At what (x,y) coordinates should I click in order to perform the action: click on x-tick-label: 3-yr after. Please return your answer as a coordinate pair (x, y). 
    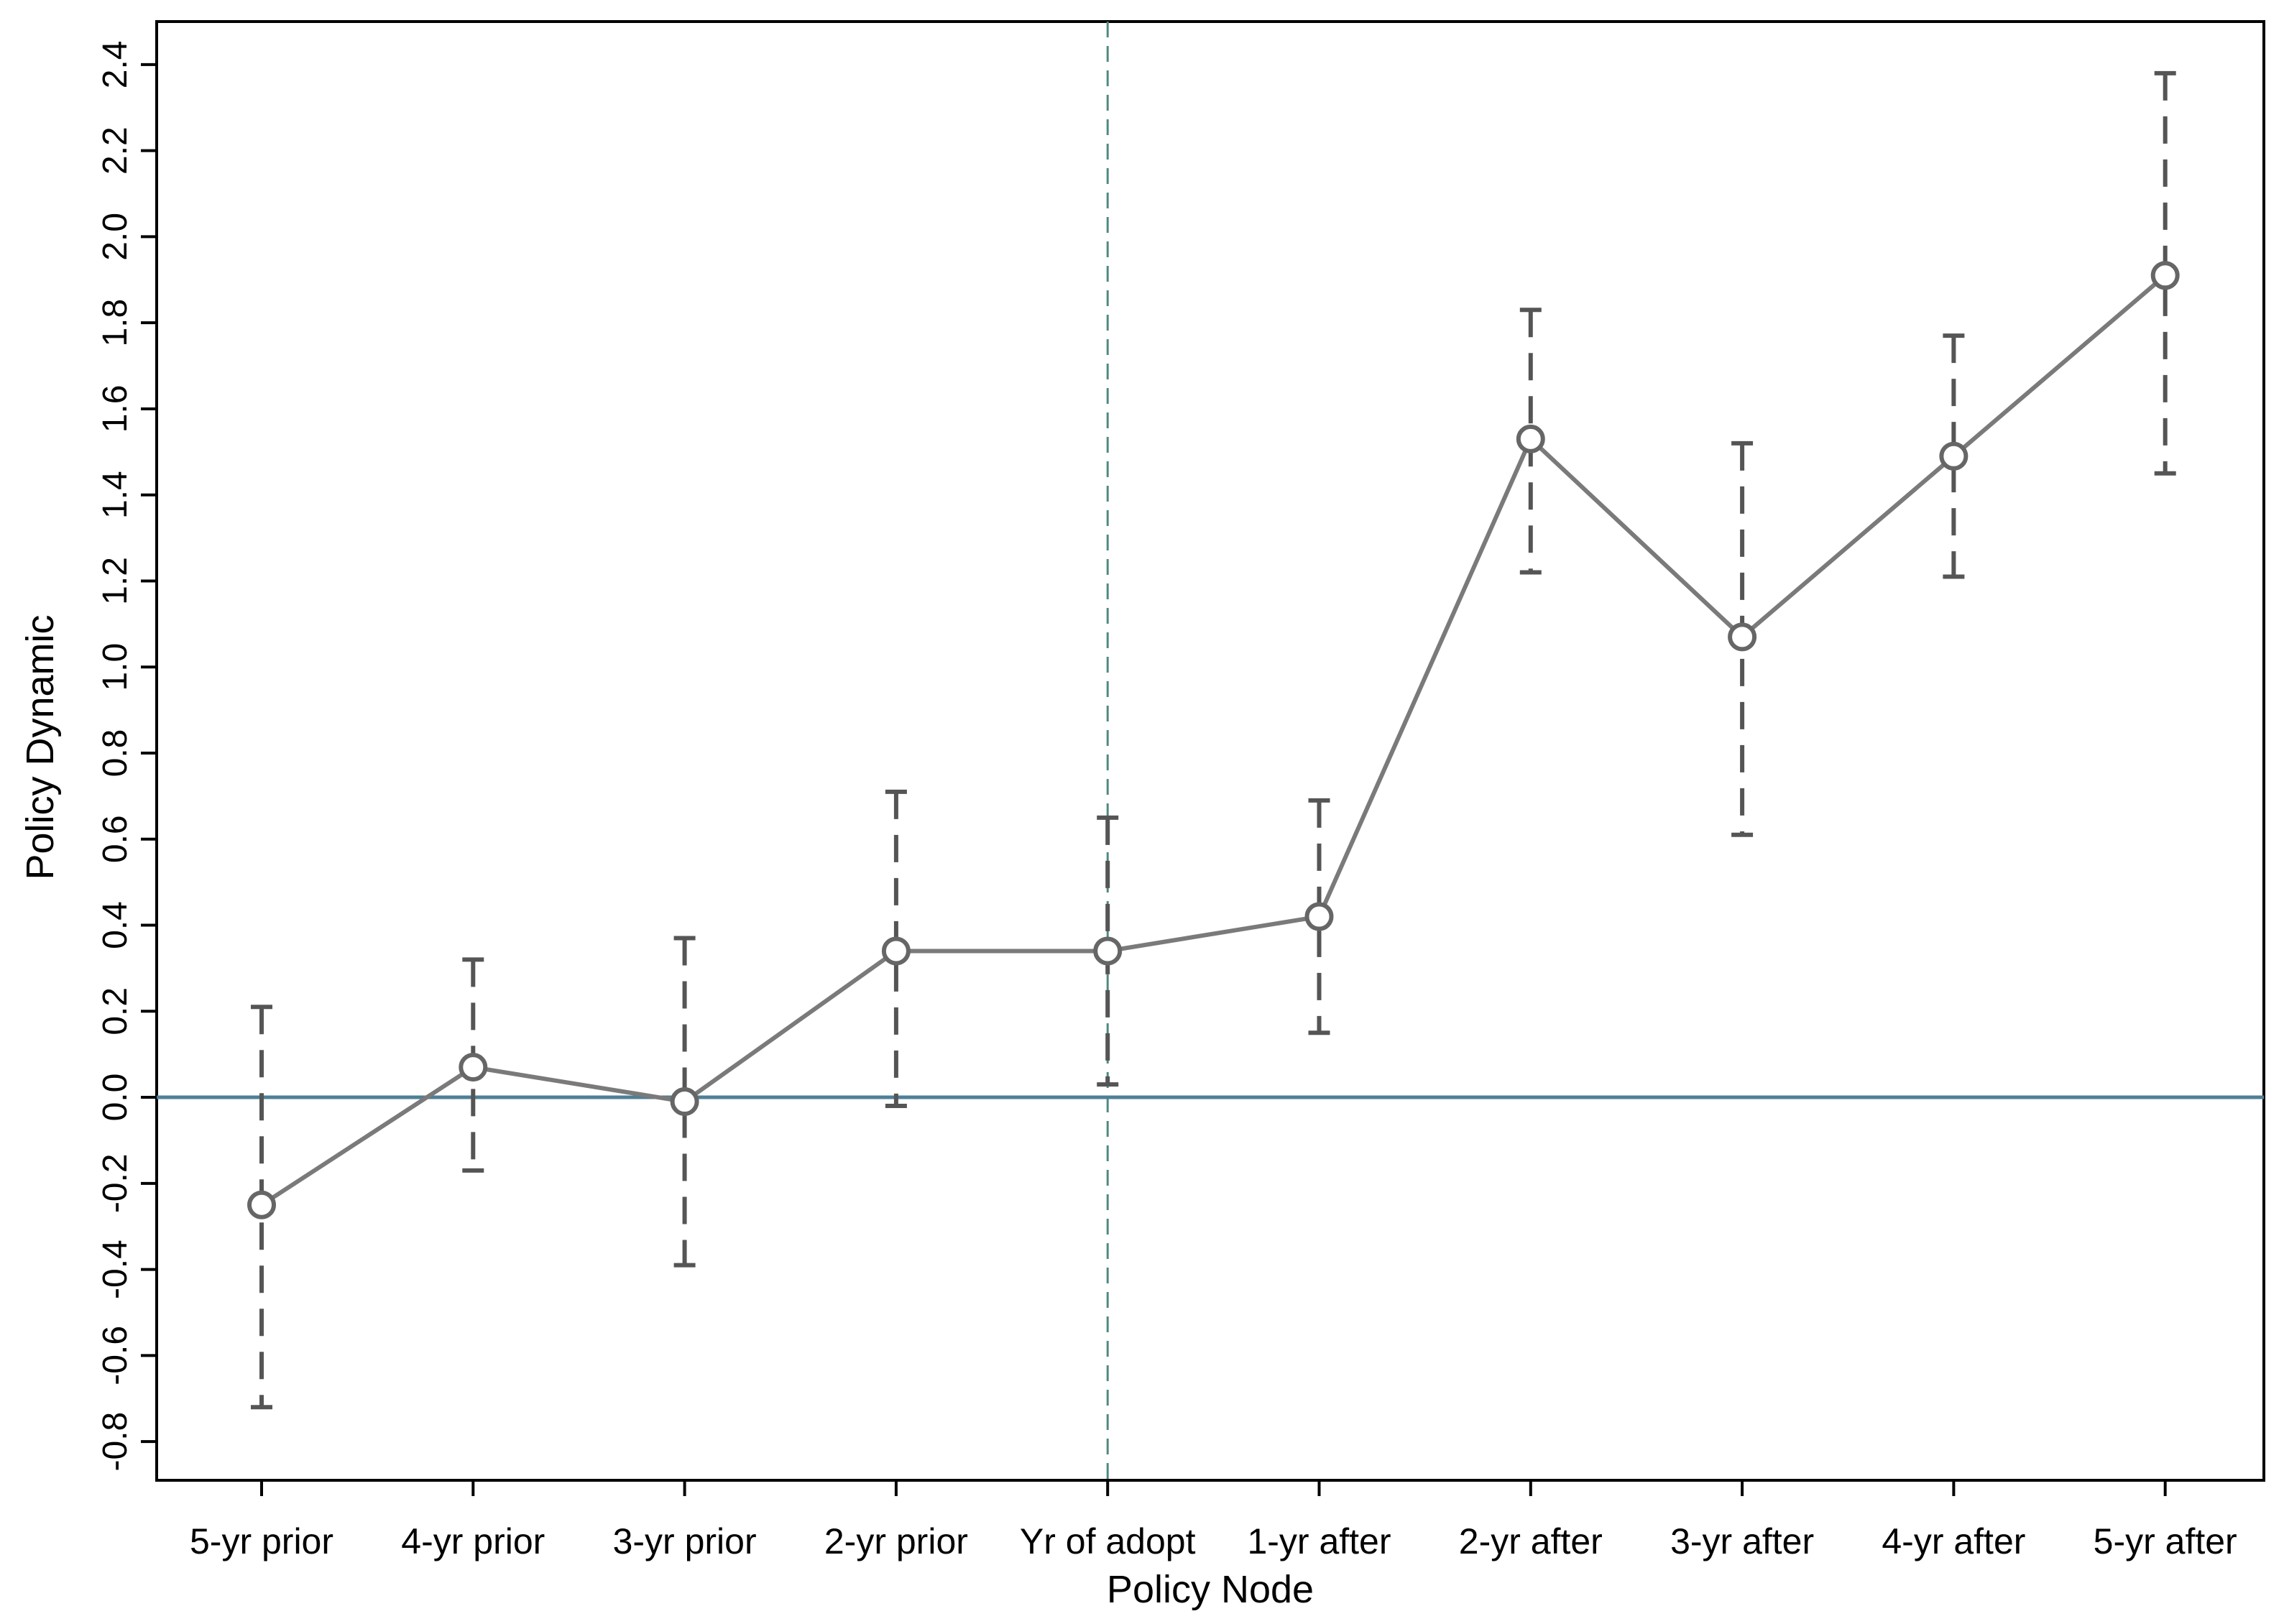
    Looking at the image, I should click on (1742, 1541).